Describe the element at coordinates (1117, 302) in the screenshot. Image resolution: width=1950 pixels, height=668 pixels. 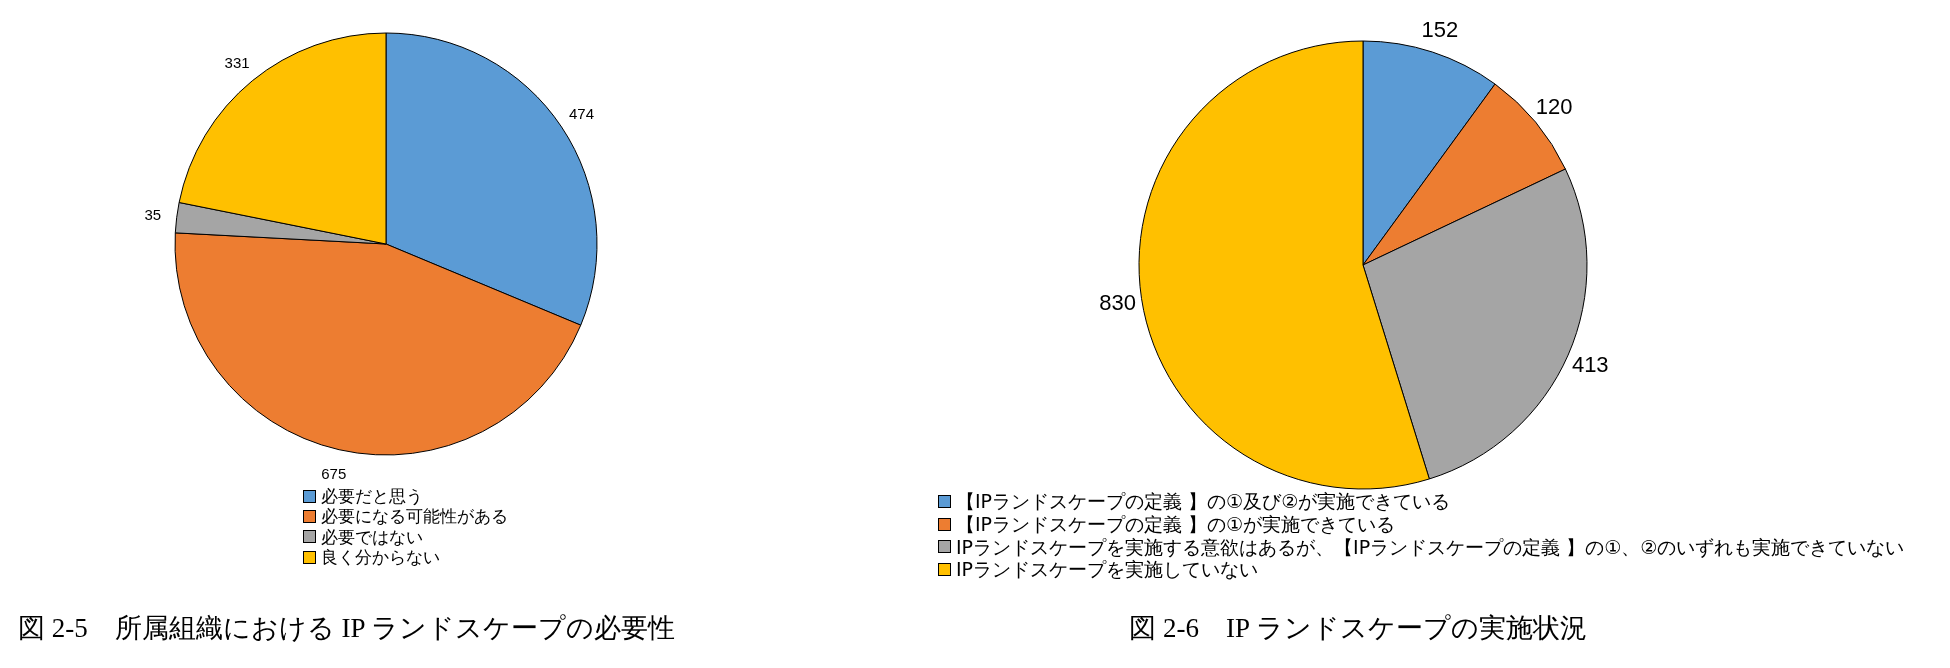
I see `data-label: 830` at that location.